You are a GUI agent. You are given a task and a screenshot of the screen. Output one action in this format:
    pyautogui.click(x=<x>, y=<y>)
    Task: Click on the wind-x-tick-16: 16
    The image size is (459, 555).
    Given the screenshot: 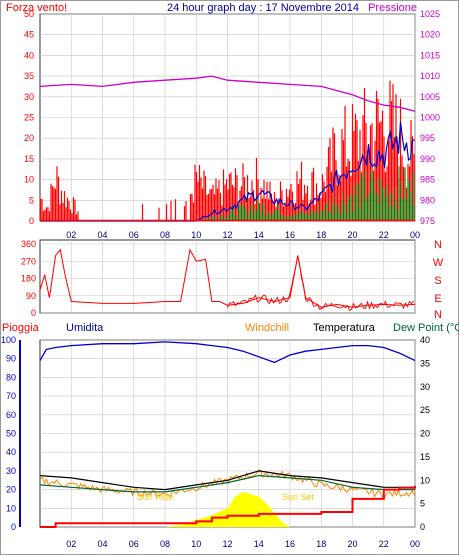 What is the action you would take?
    pyautogui.click(x=290, y=235)
    